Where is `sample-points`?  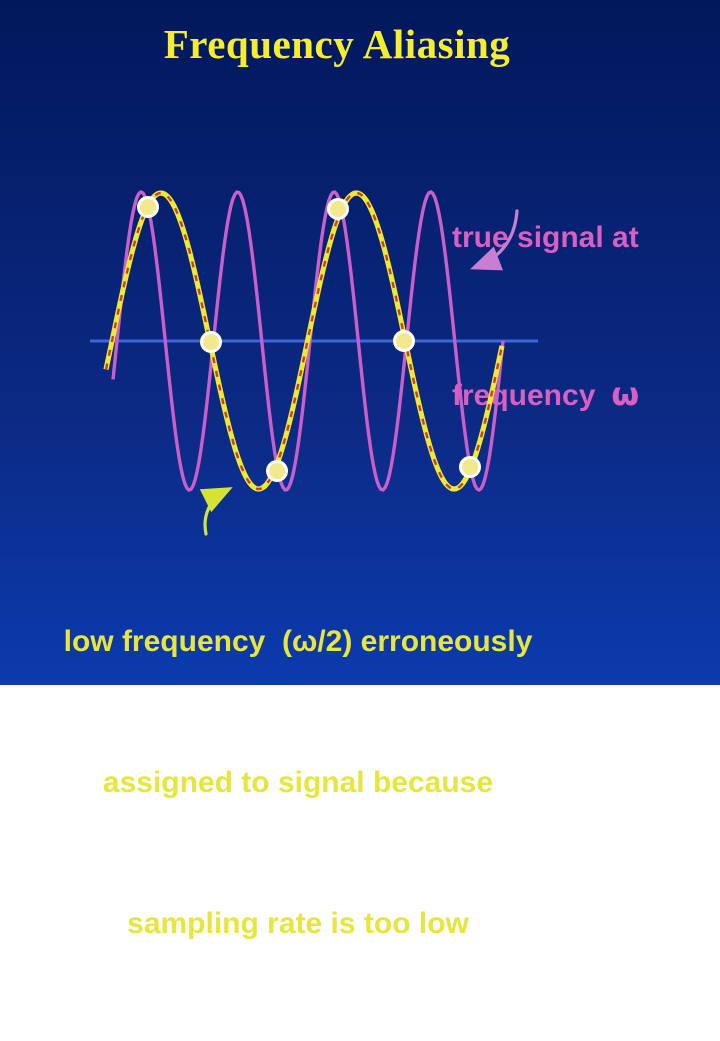
sample-points is located at coordinates (309, 339).